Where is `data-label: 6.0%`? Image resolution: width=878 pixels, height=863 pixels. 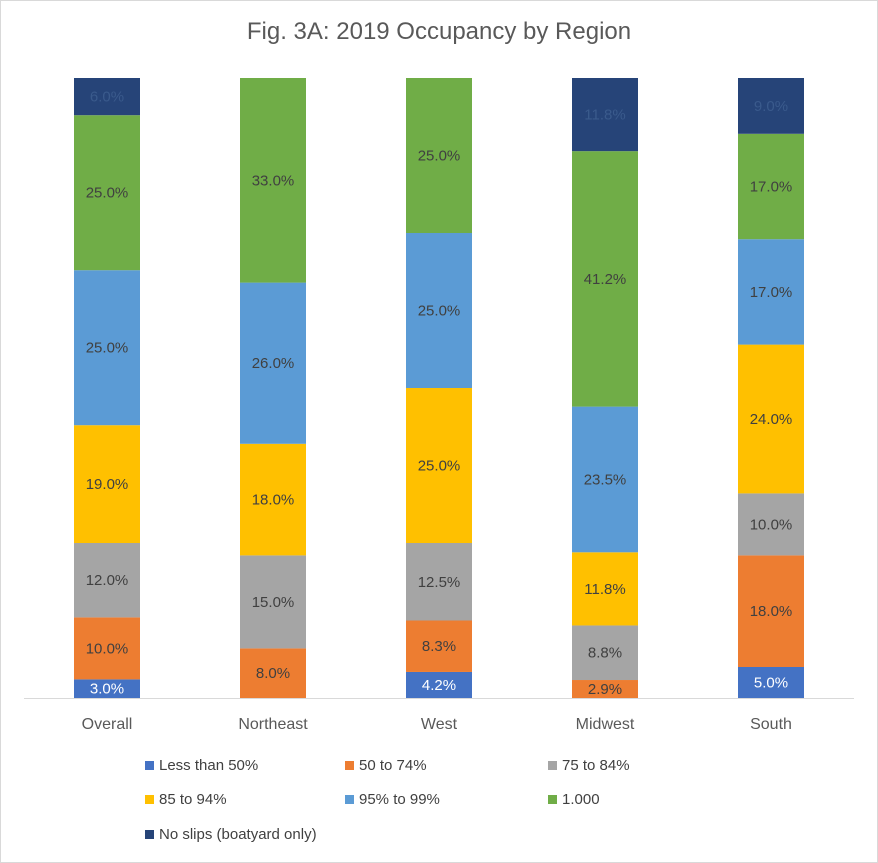 data-label: 6.0% is located at coordinates (107, 97).